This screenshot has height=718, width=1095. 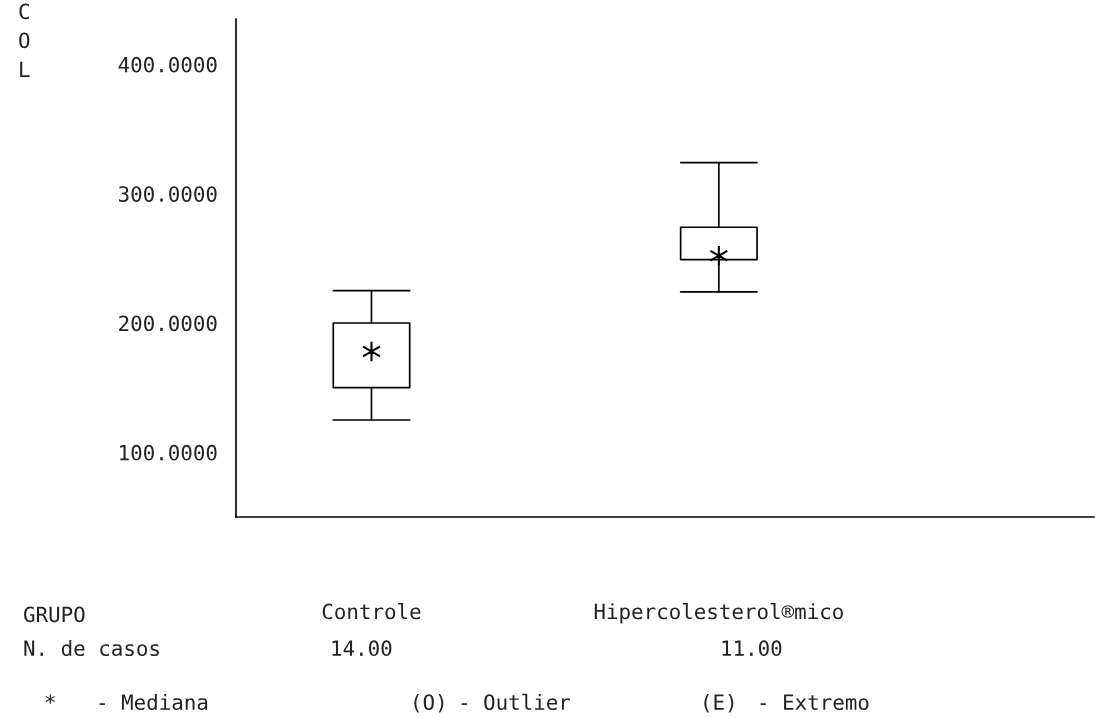 What do you see at coordinates (362, 648) in the screenshot?
I see `text: 14.00` at bounding box center [362, 648].